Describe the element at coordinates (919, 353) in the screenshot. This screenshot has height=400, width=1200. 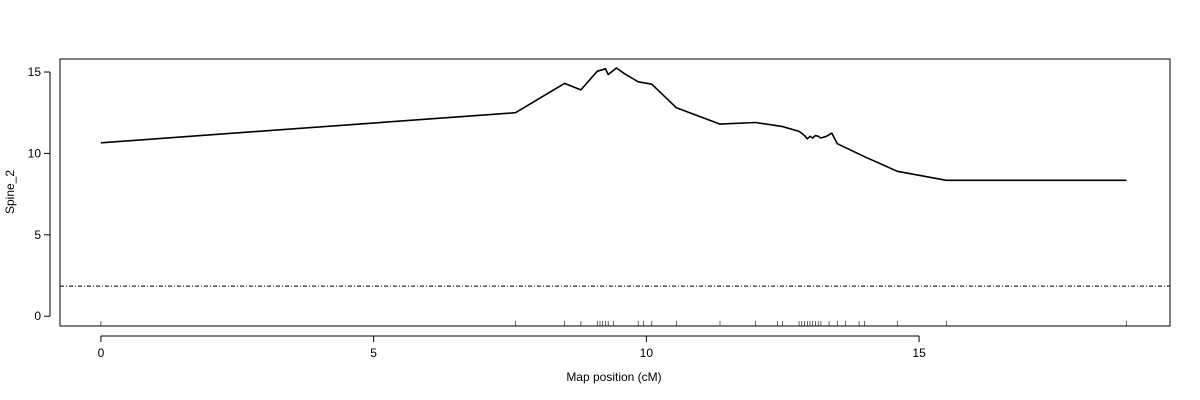
I see `x-tick-label: 15` at that location.